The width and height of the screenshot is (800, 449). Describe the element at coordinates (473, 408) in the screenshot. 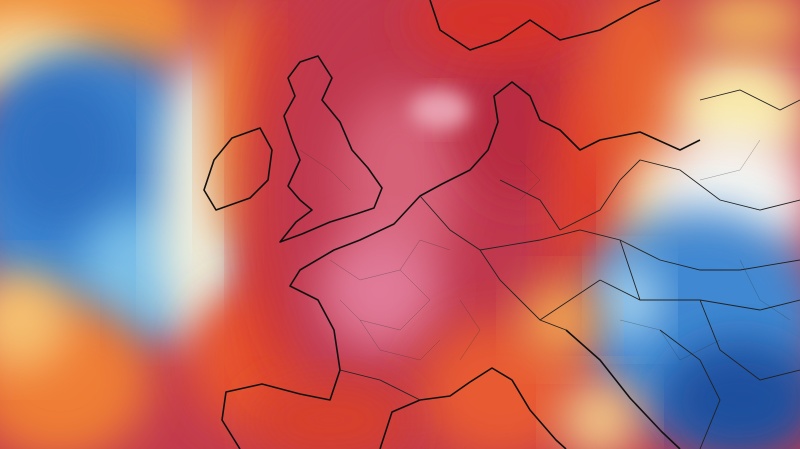

I see `coastline-mediterranean` at that location.